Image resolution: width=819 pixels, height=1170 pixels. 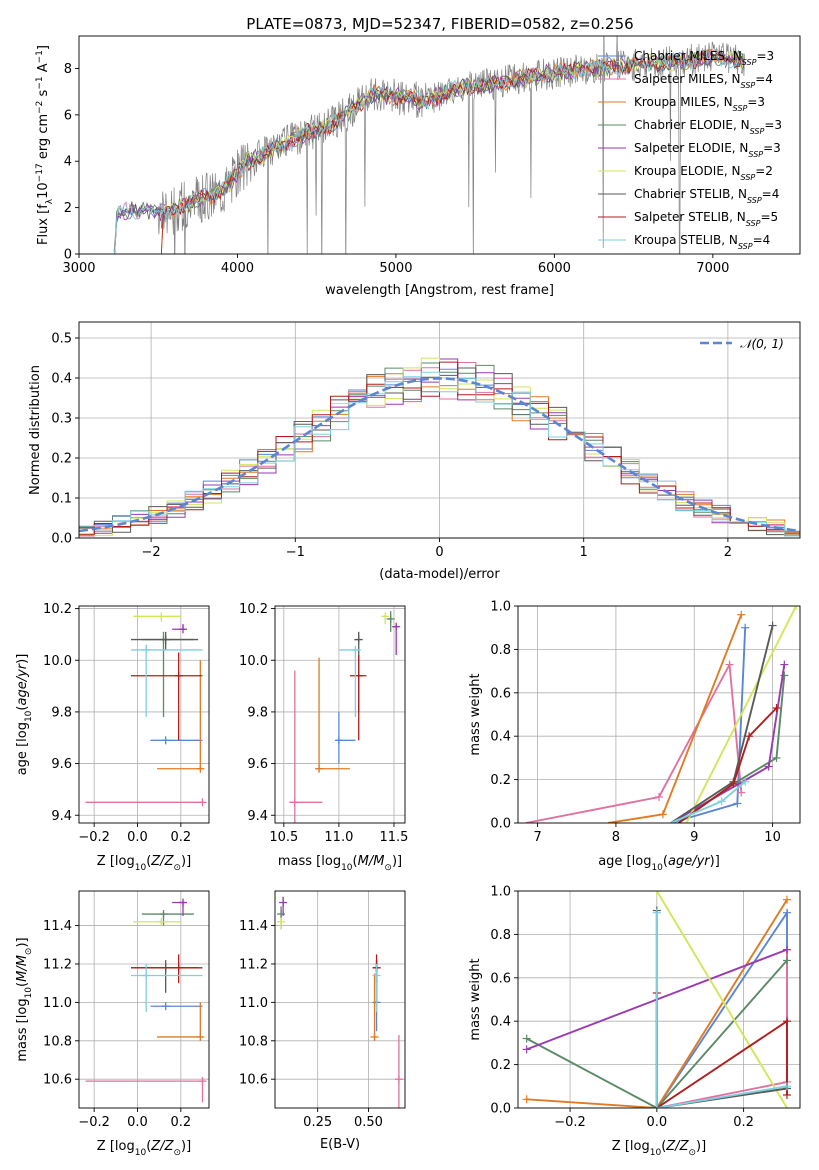 What do you see at coordinates (769, 217) in the screenshot?
I see `legend-post: =5` at bounding box center [769, 217].